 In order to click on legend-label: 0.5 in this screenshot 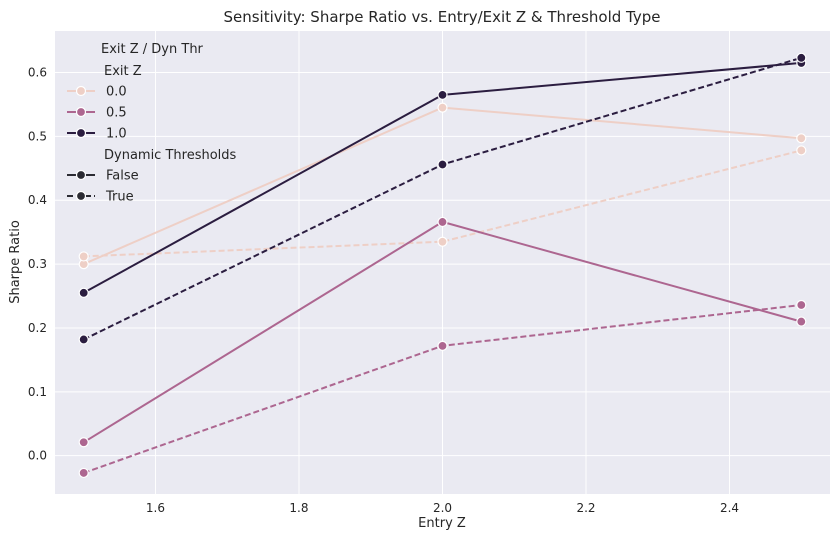, I will do `click(116, 113)`.